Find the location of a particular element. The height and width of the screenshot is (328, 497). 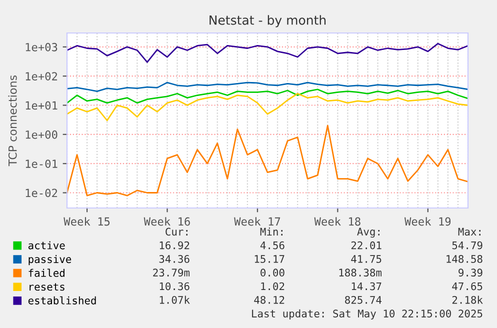

chart-title: Netstat - by month is located at coordinates (268, 21).